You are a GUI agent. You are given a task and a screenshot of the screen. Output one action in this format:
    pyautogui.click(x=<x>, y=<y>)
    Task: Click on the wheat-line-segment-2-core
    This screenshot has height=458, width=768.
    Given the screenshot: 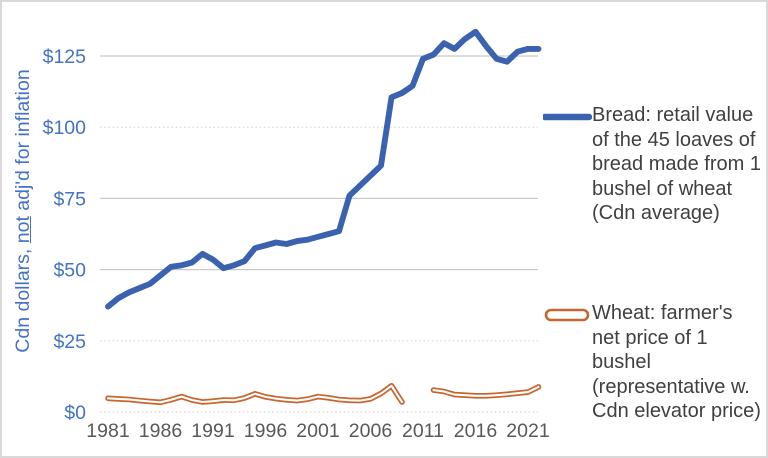 What is the action you would take?
    pyautogui.click(x=486, y=391)
    